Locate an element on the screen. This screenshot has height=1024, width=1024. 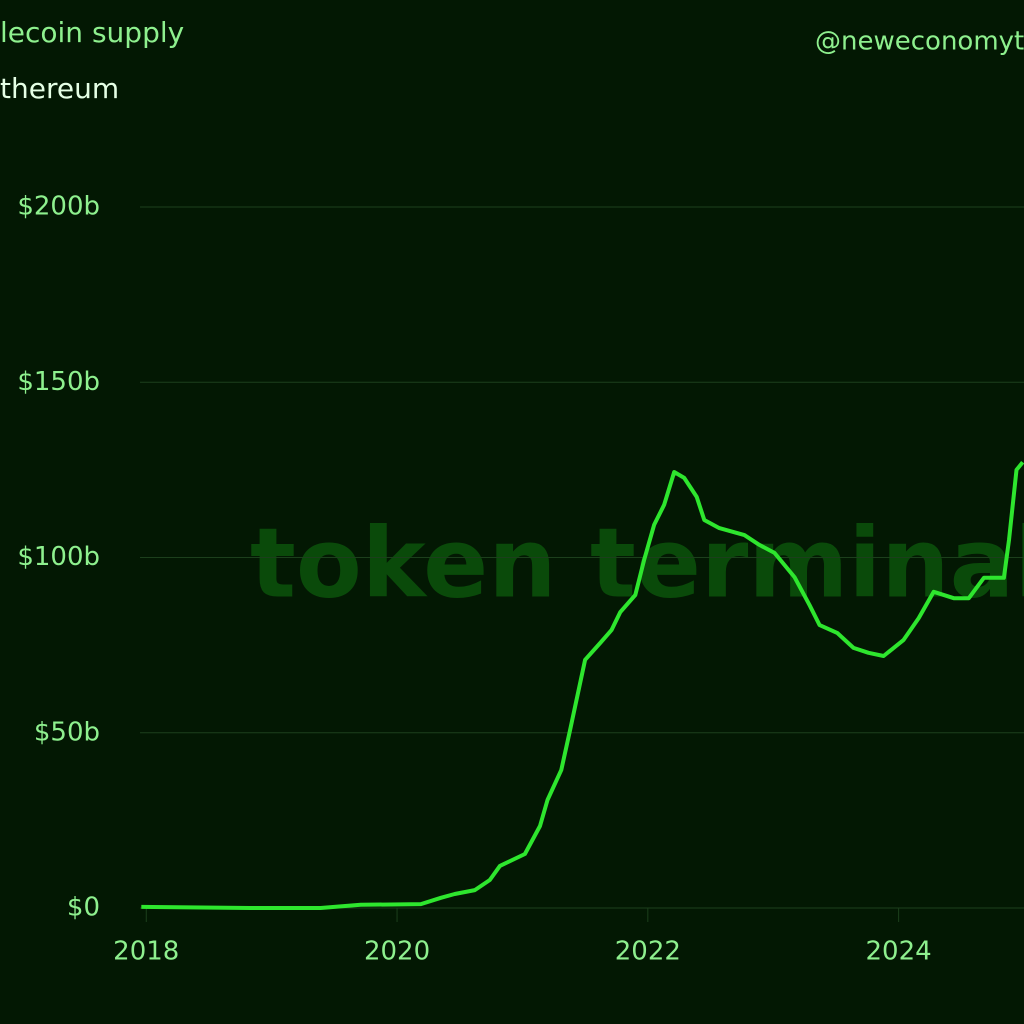
x-tick-label: 2018 is located at coordinates (146, 952).